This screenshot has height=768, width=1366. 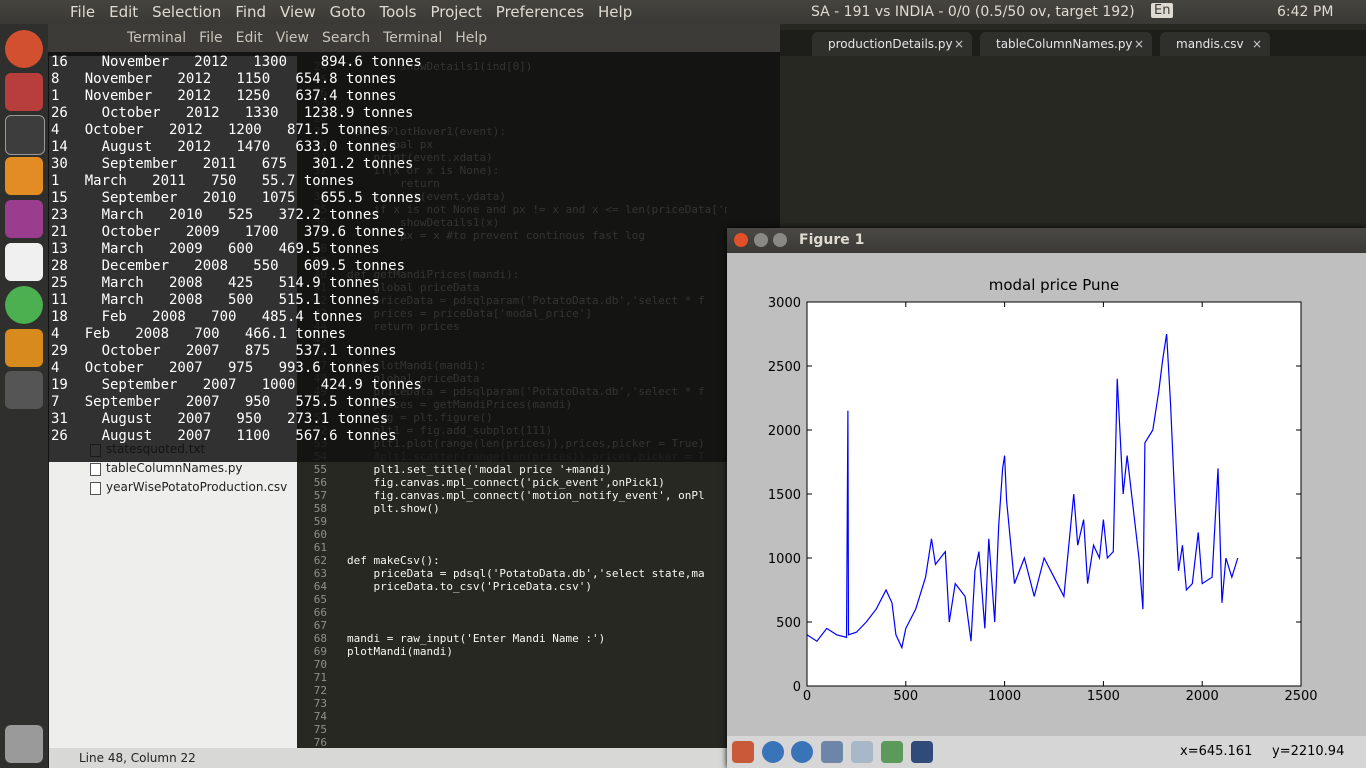 What do you see at coordinates (784, 559) in the screenshot?
I see `y-tick-label: 1000` at bounding box center [784, 559].